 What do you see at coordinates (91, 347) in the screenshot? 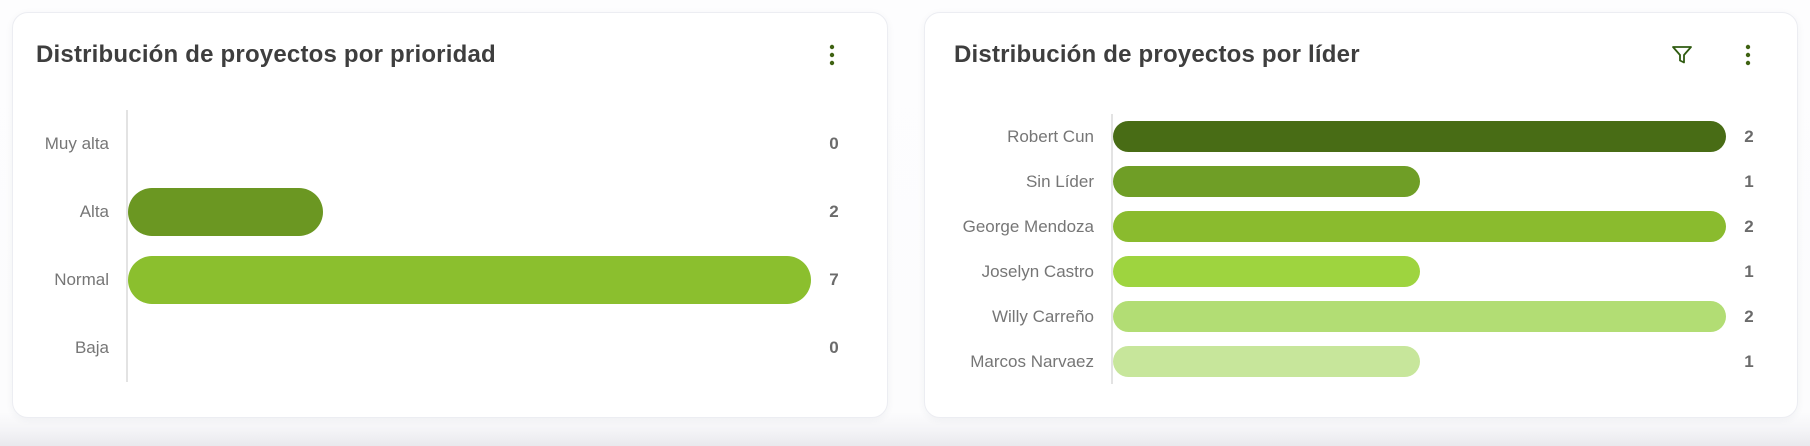
I see `category-label: Baja` at bounding box center [91, 347].